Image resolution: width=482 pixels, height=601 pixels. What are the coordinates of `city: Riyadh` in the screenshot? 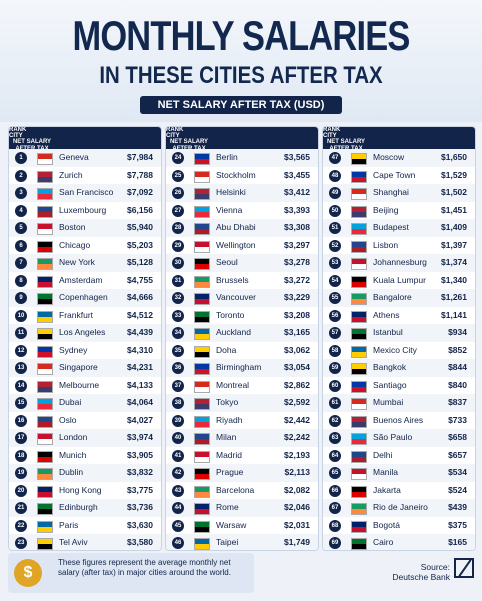 It's located at (229, 419).